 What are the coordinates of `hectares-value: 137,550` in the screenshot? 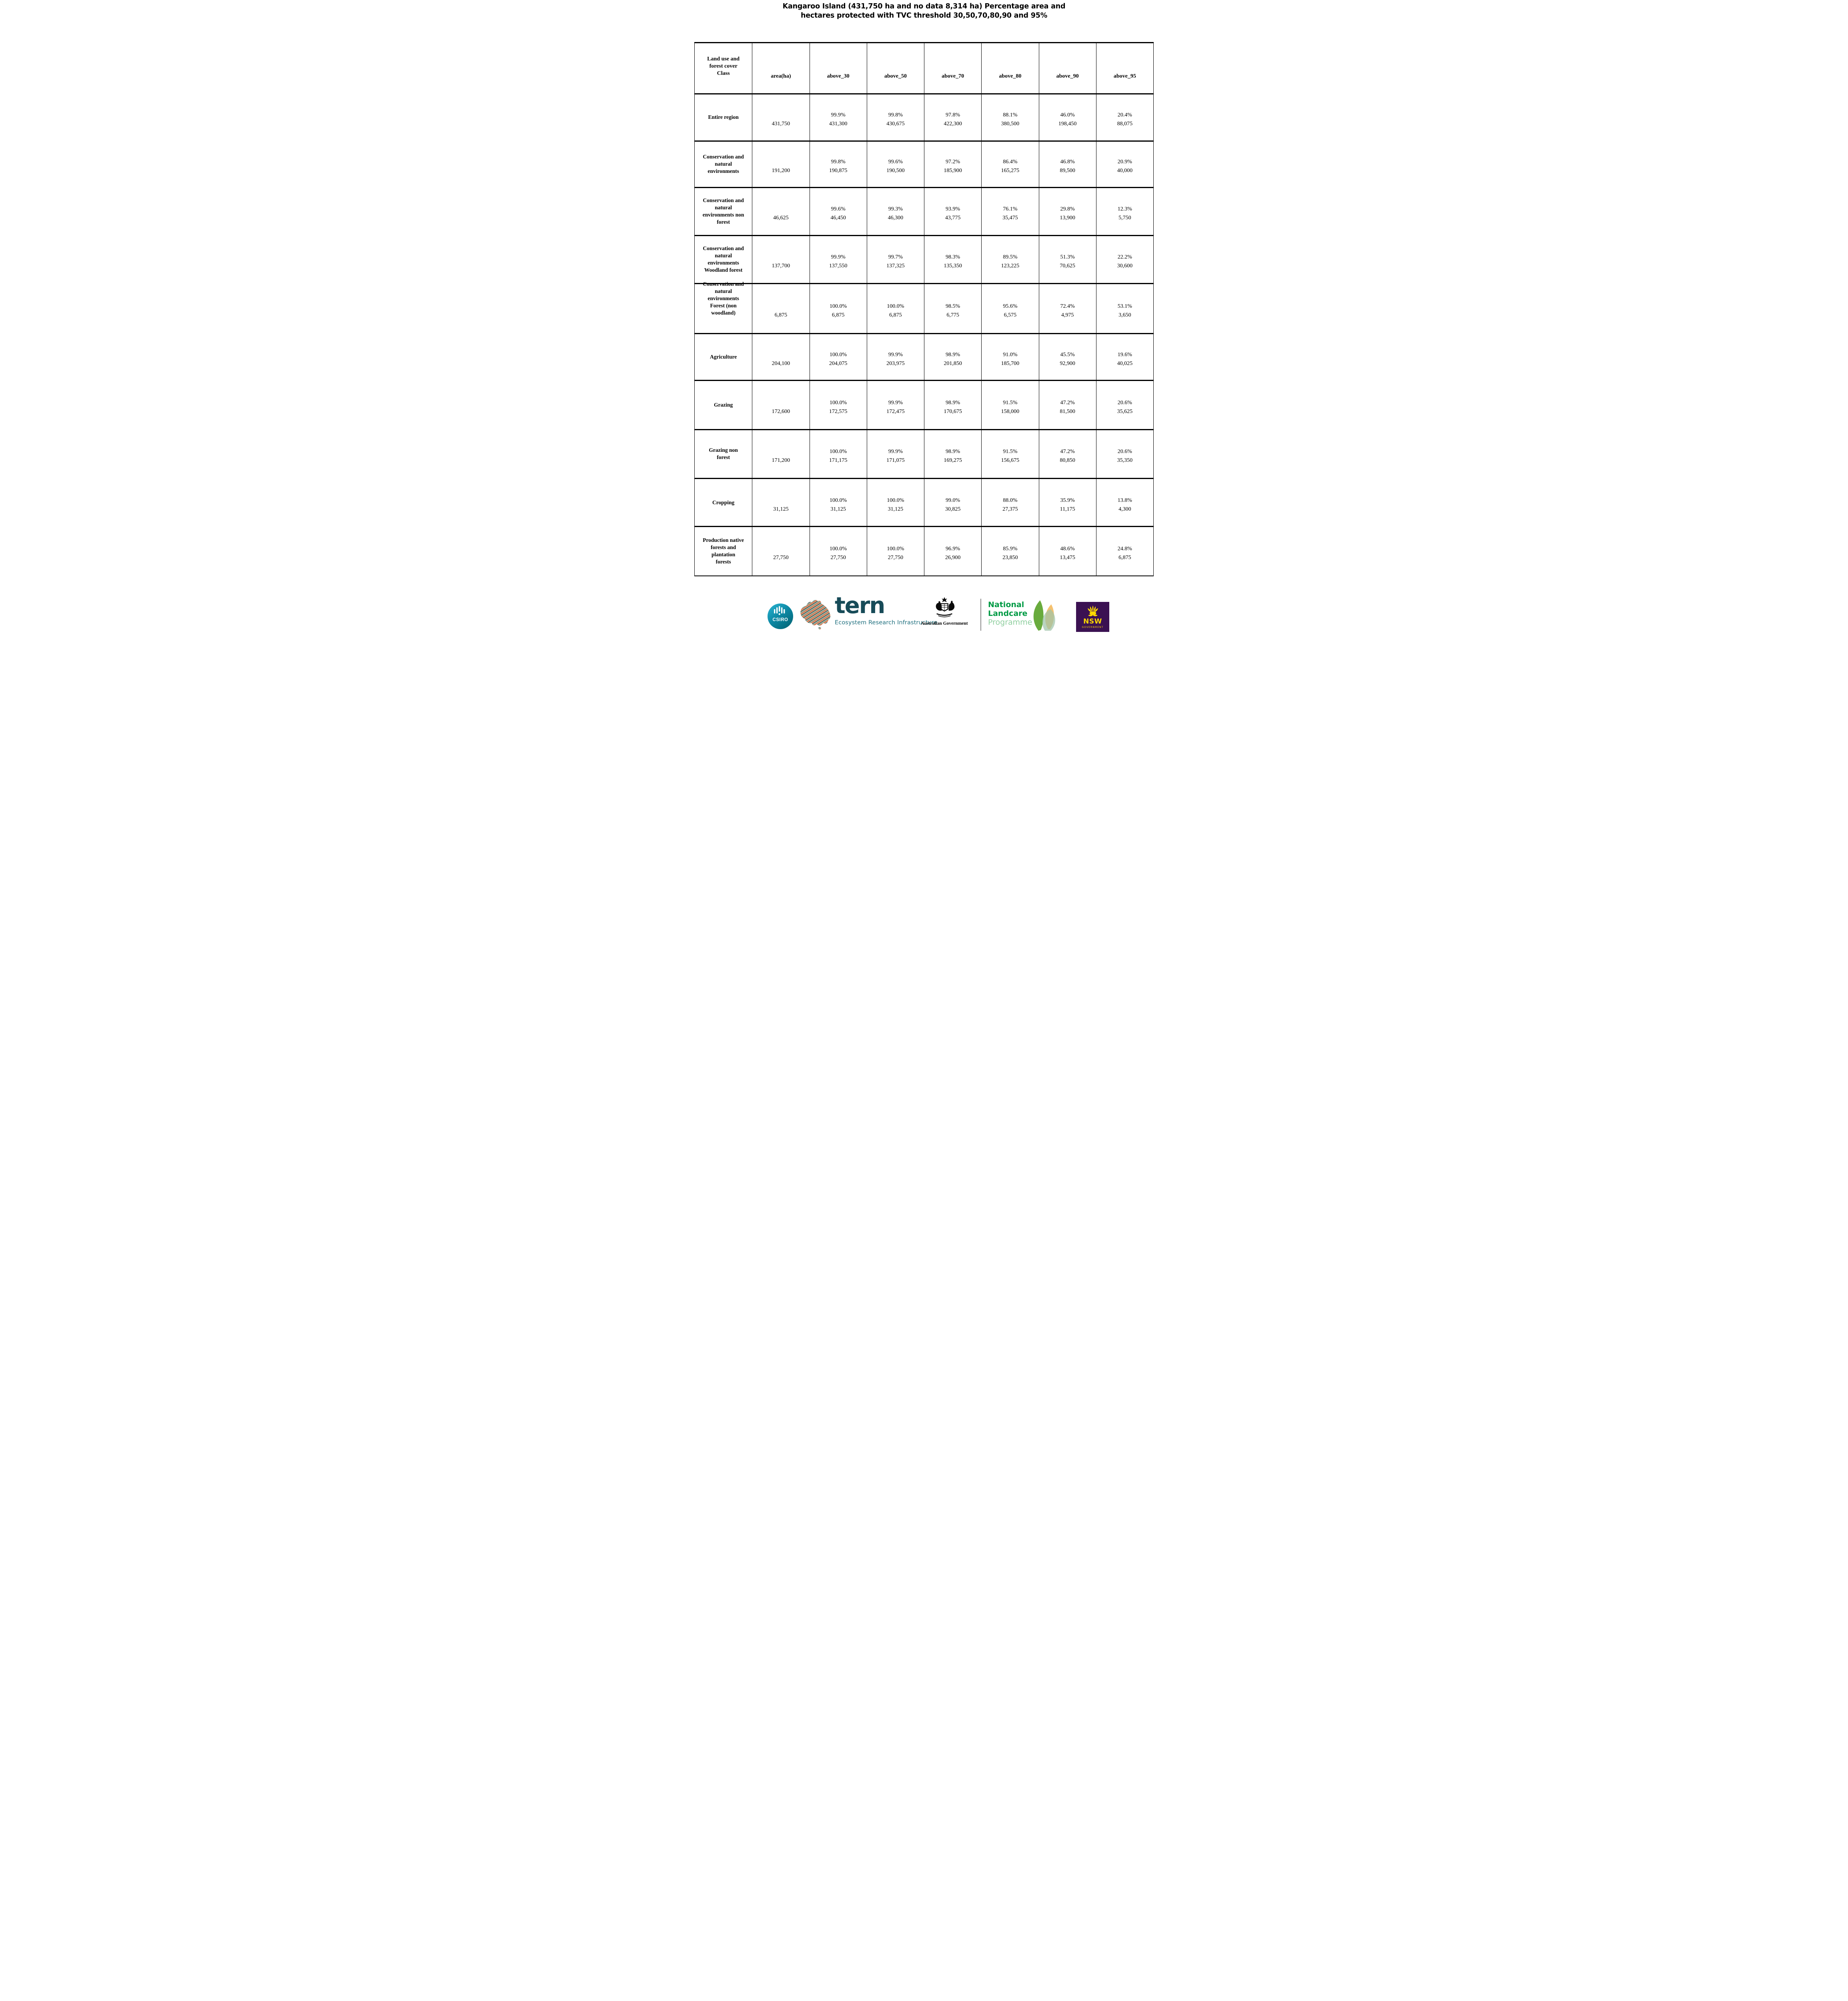 It's located at (838, 266).